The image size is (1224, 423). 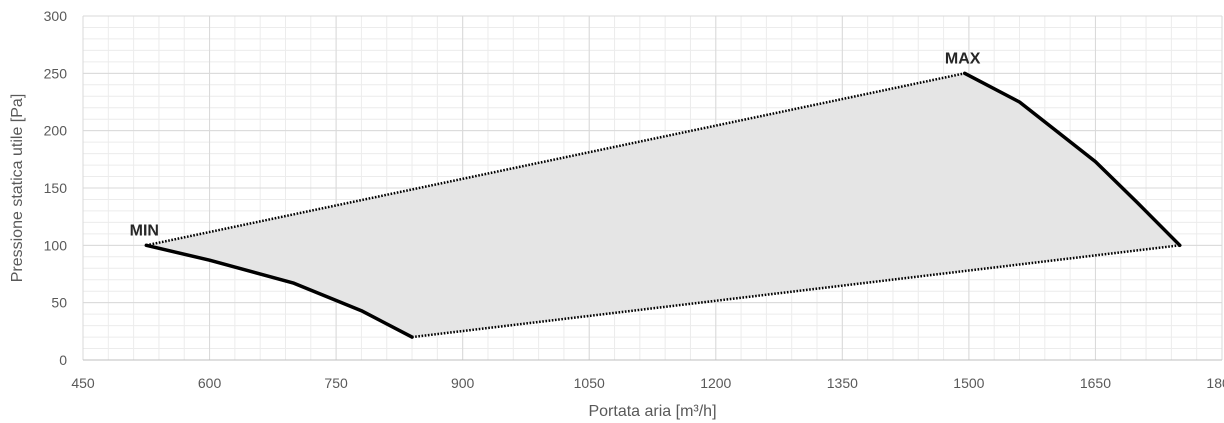 I want to click on x-axis-ticks: 450 600 750 900 1050 1200 1350 1500 1650 1800, so click(x=647, y=383).